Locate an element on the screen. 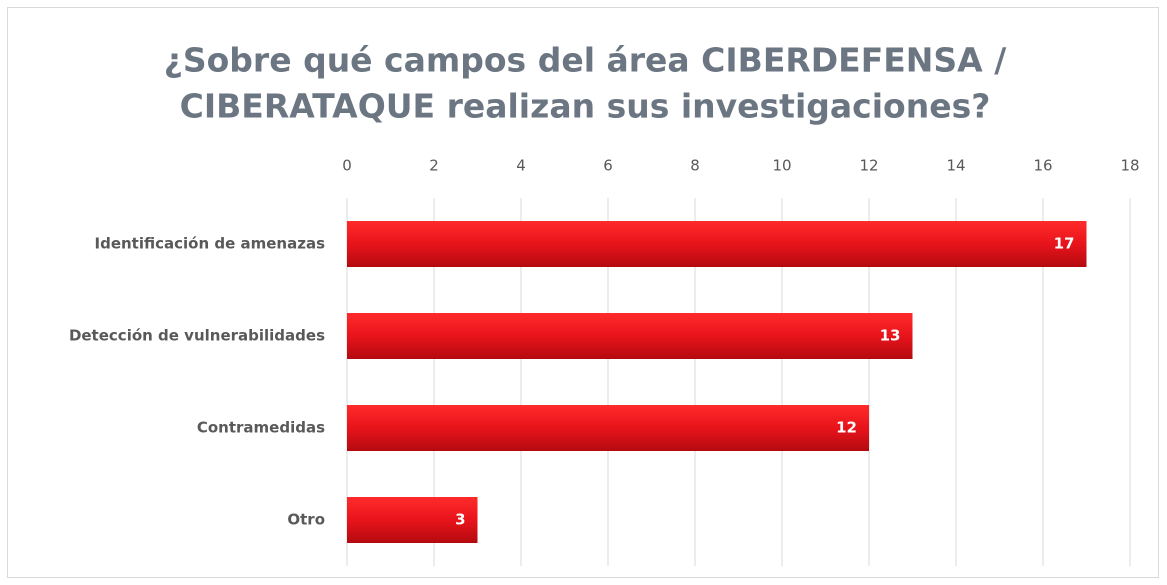 This screenshot has width=1167, height=585. y-tick-label: Identificación de amenazas is located at coordinates (210, 244).